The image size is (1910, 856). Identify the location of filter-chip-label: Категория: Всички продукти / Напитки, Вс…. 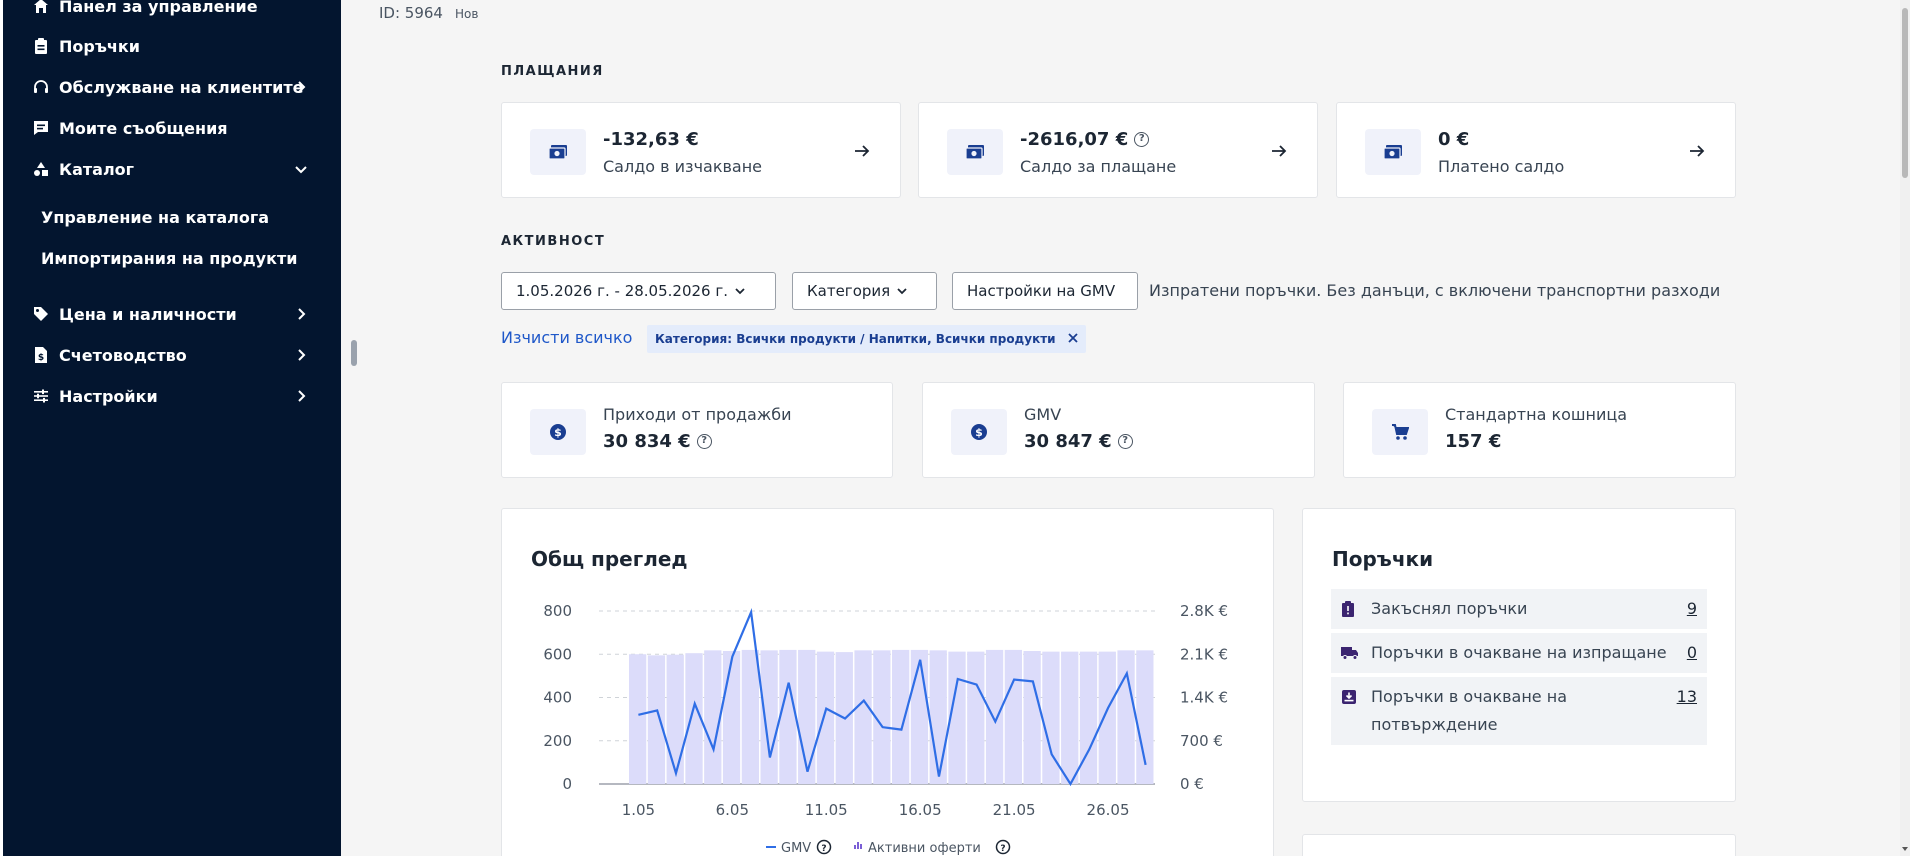
(855, 339).